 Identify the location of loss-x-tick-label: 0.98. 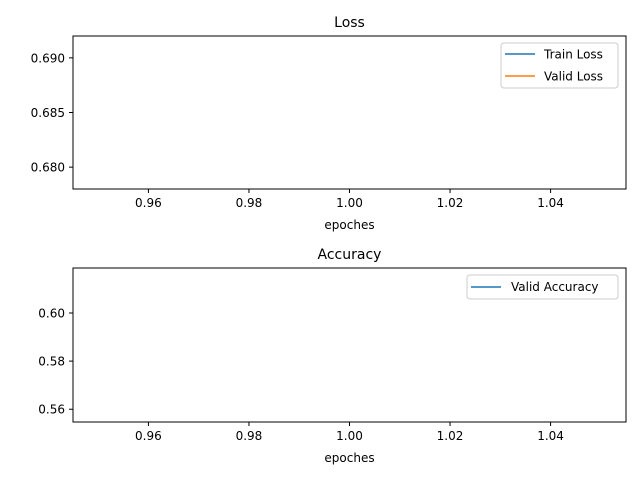
(249, 203).